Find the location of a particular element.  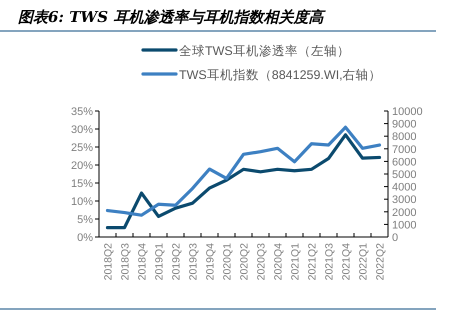

x-tick-label: 2021Q1 is located at coordinates (296, 261).